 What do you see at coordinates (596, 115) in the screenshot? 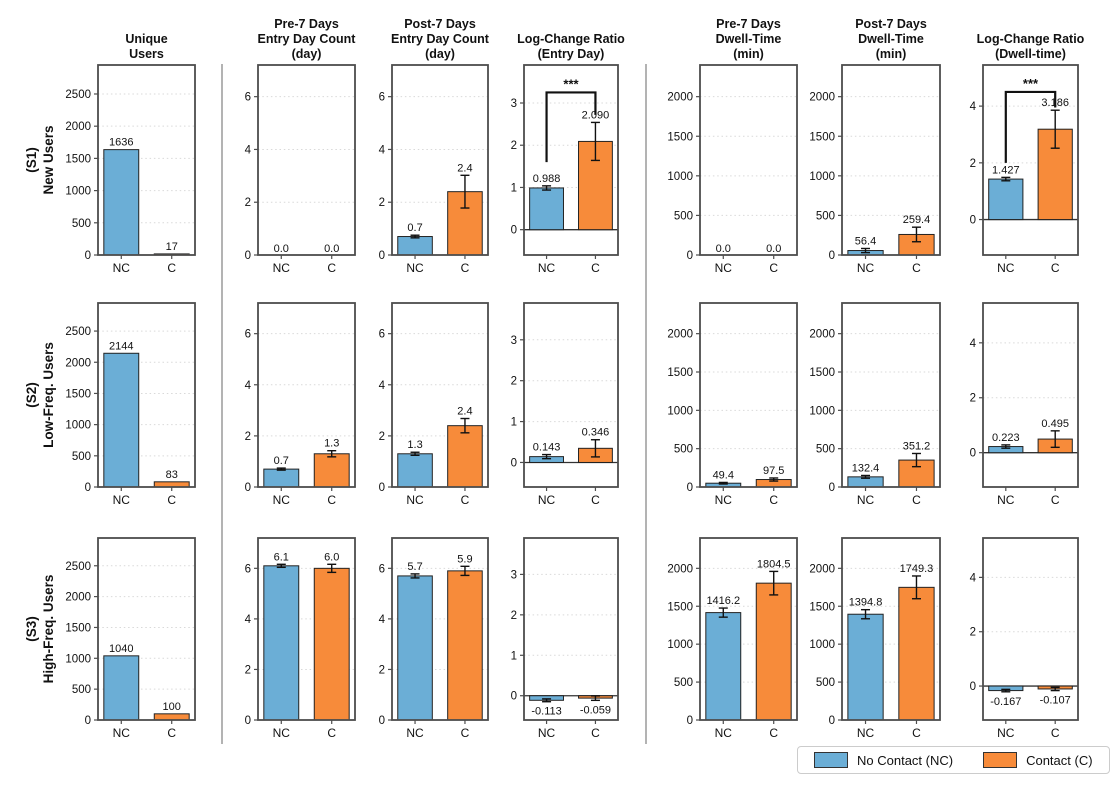
I see `svg-text: 2.090` at bounding box center [596, 115].